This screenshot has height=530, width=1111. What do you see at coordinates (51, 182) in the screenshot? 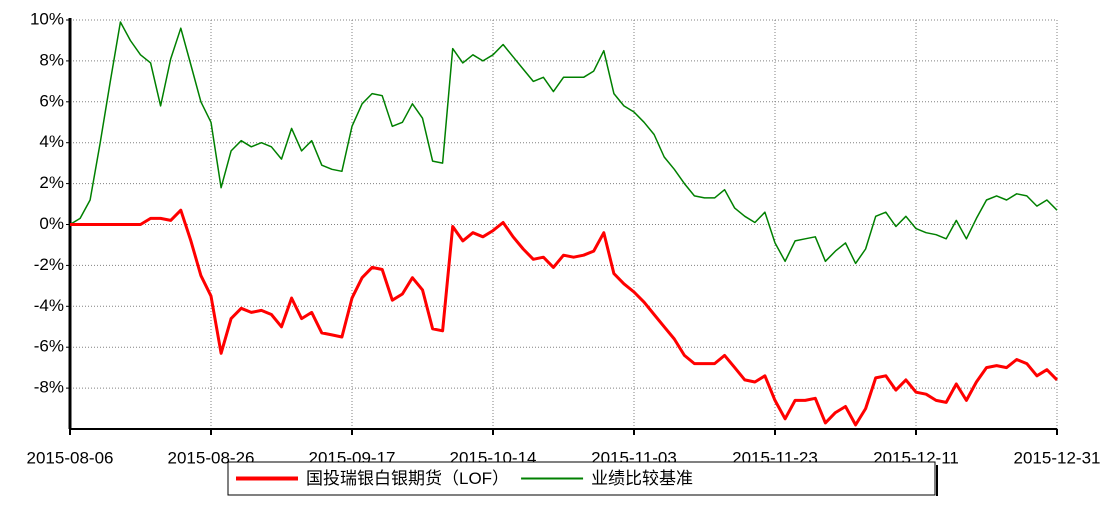
I see `y-tick-label: 2%` at bounding box center [51, 182].